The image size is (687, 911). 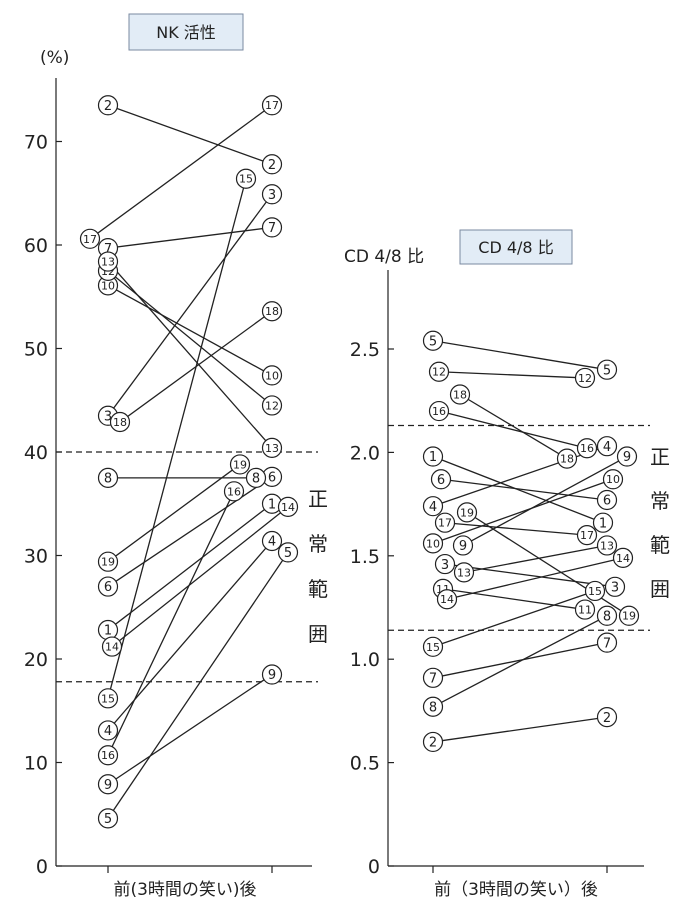 I want to click on point-marker-7-pre: 7, so click(x=433, y=677).